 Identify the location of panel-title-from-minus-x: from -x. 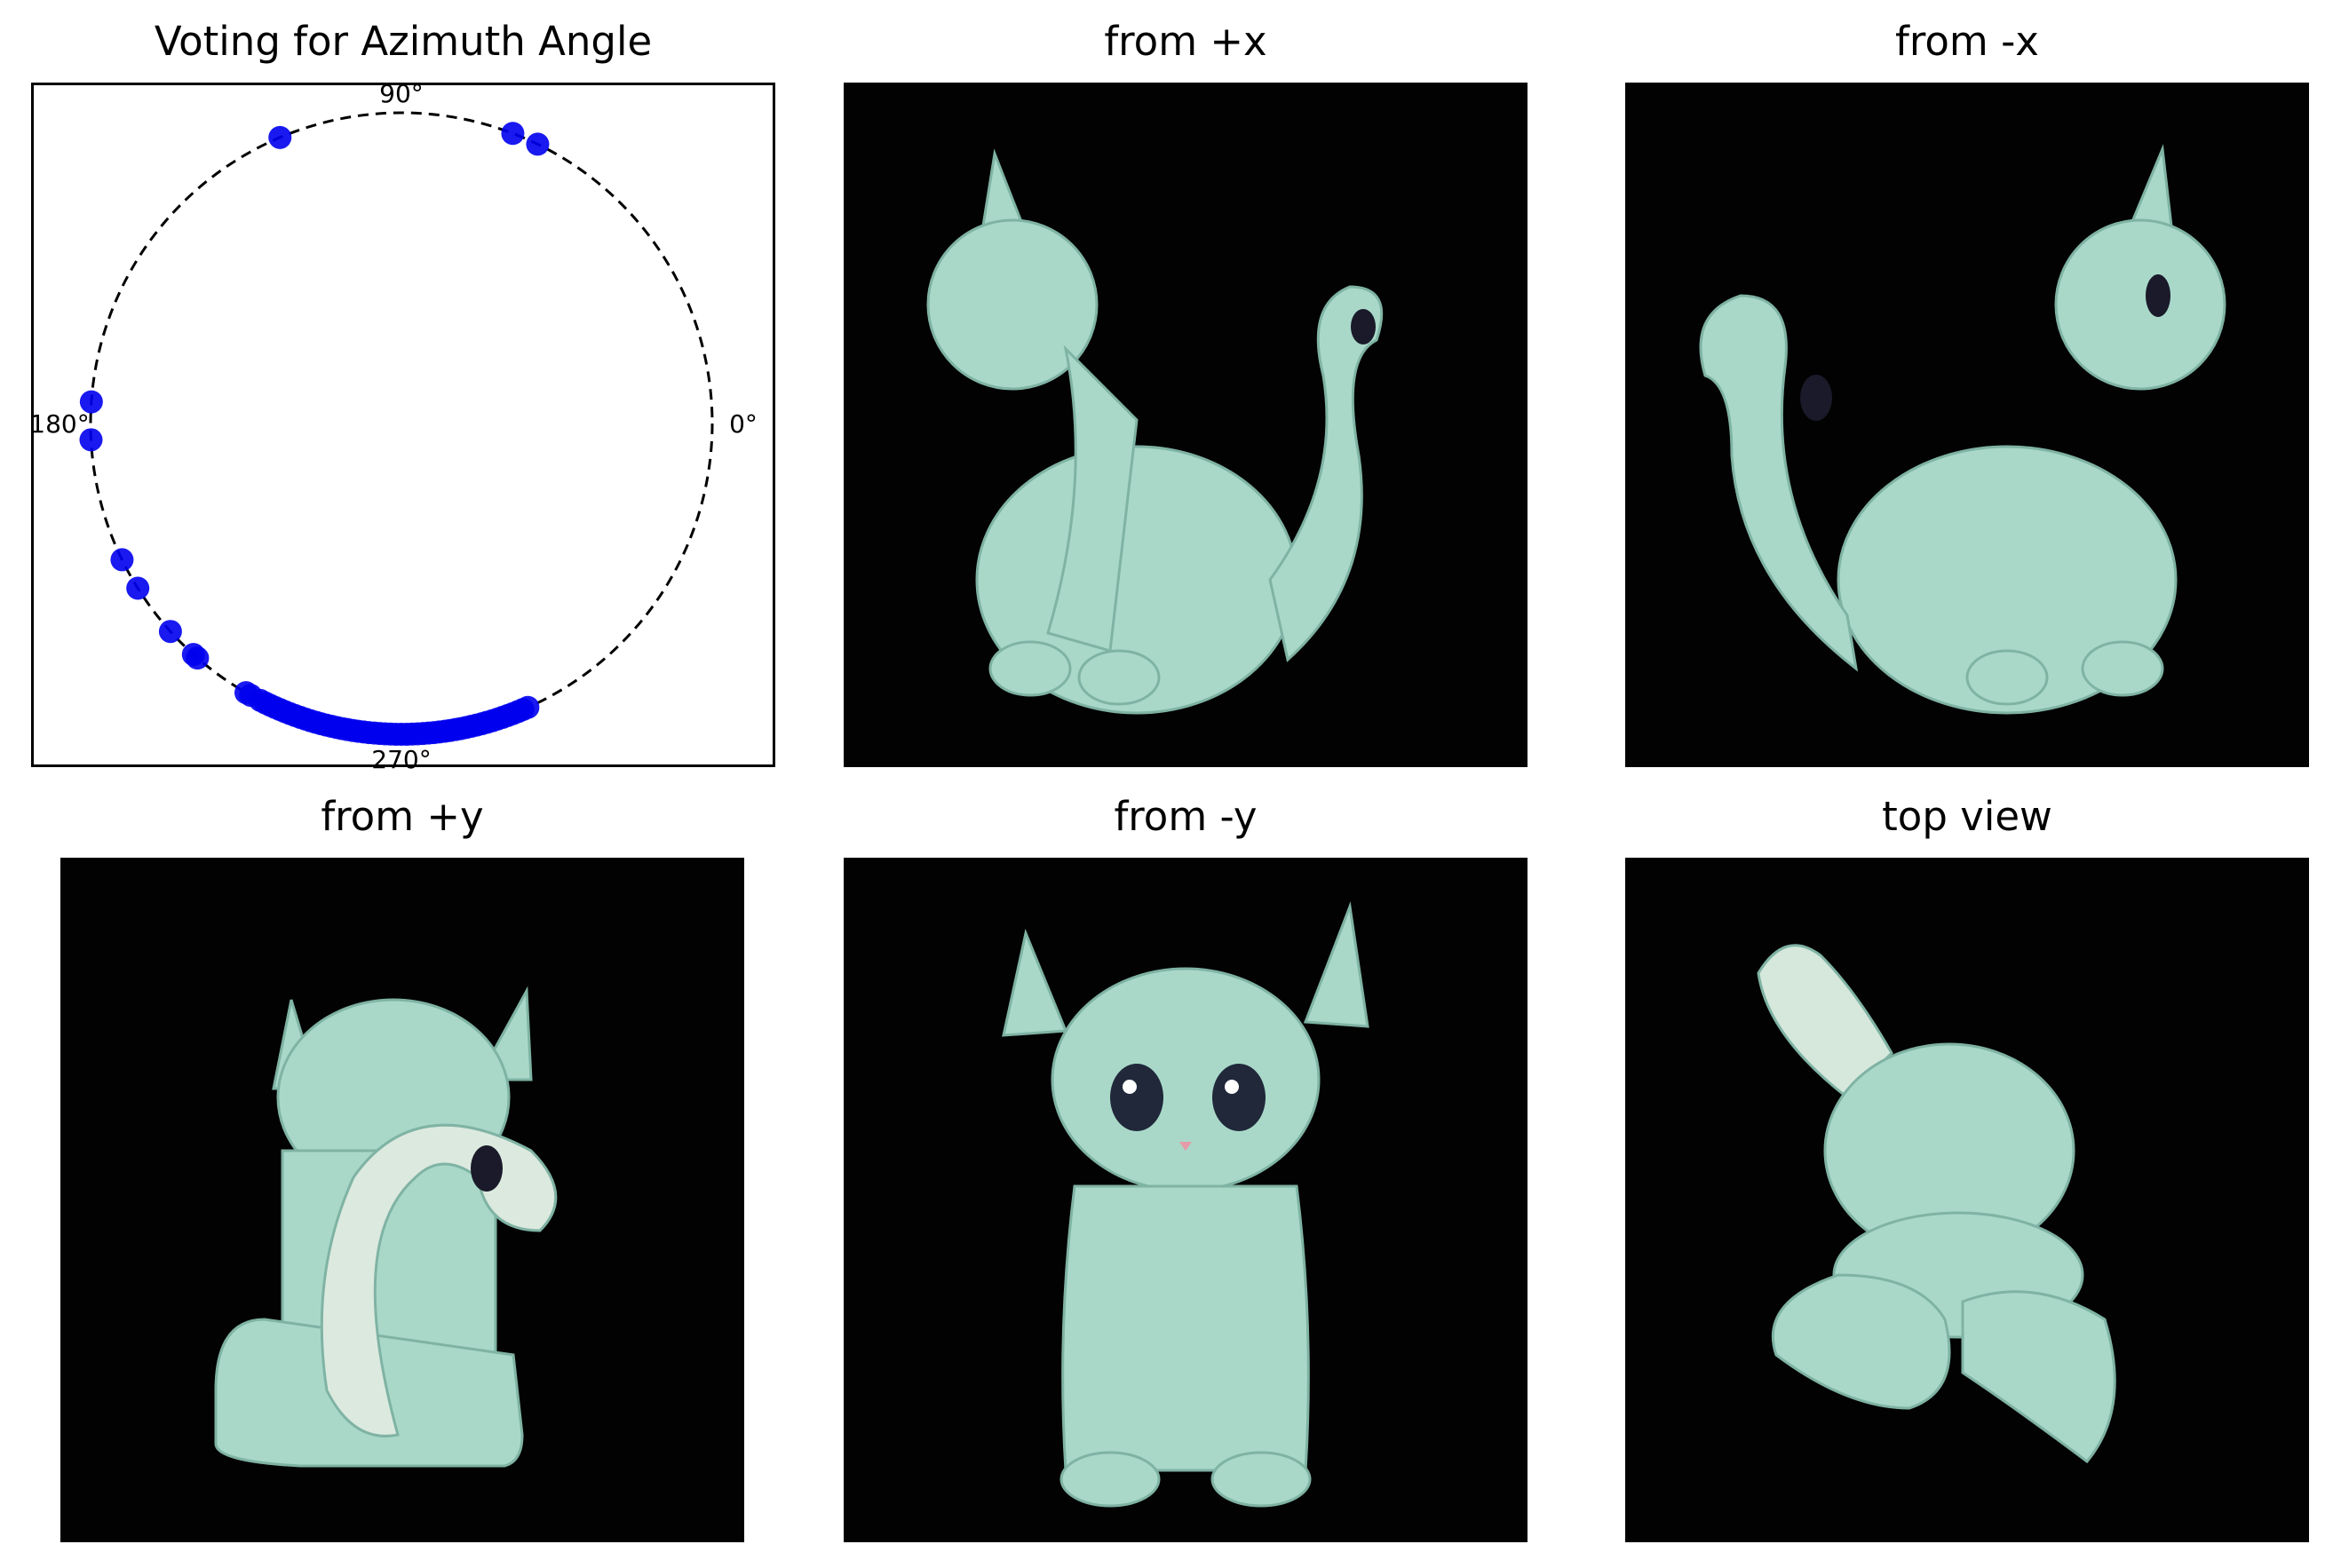
(1967, 41).